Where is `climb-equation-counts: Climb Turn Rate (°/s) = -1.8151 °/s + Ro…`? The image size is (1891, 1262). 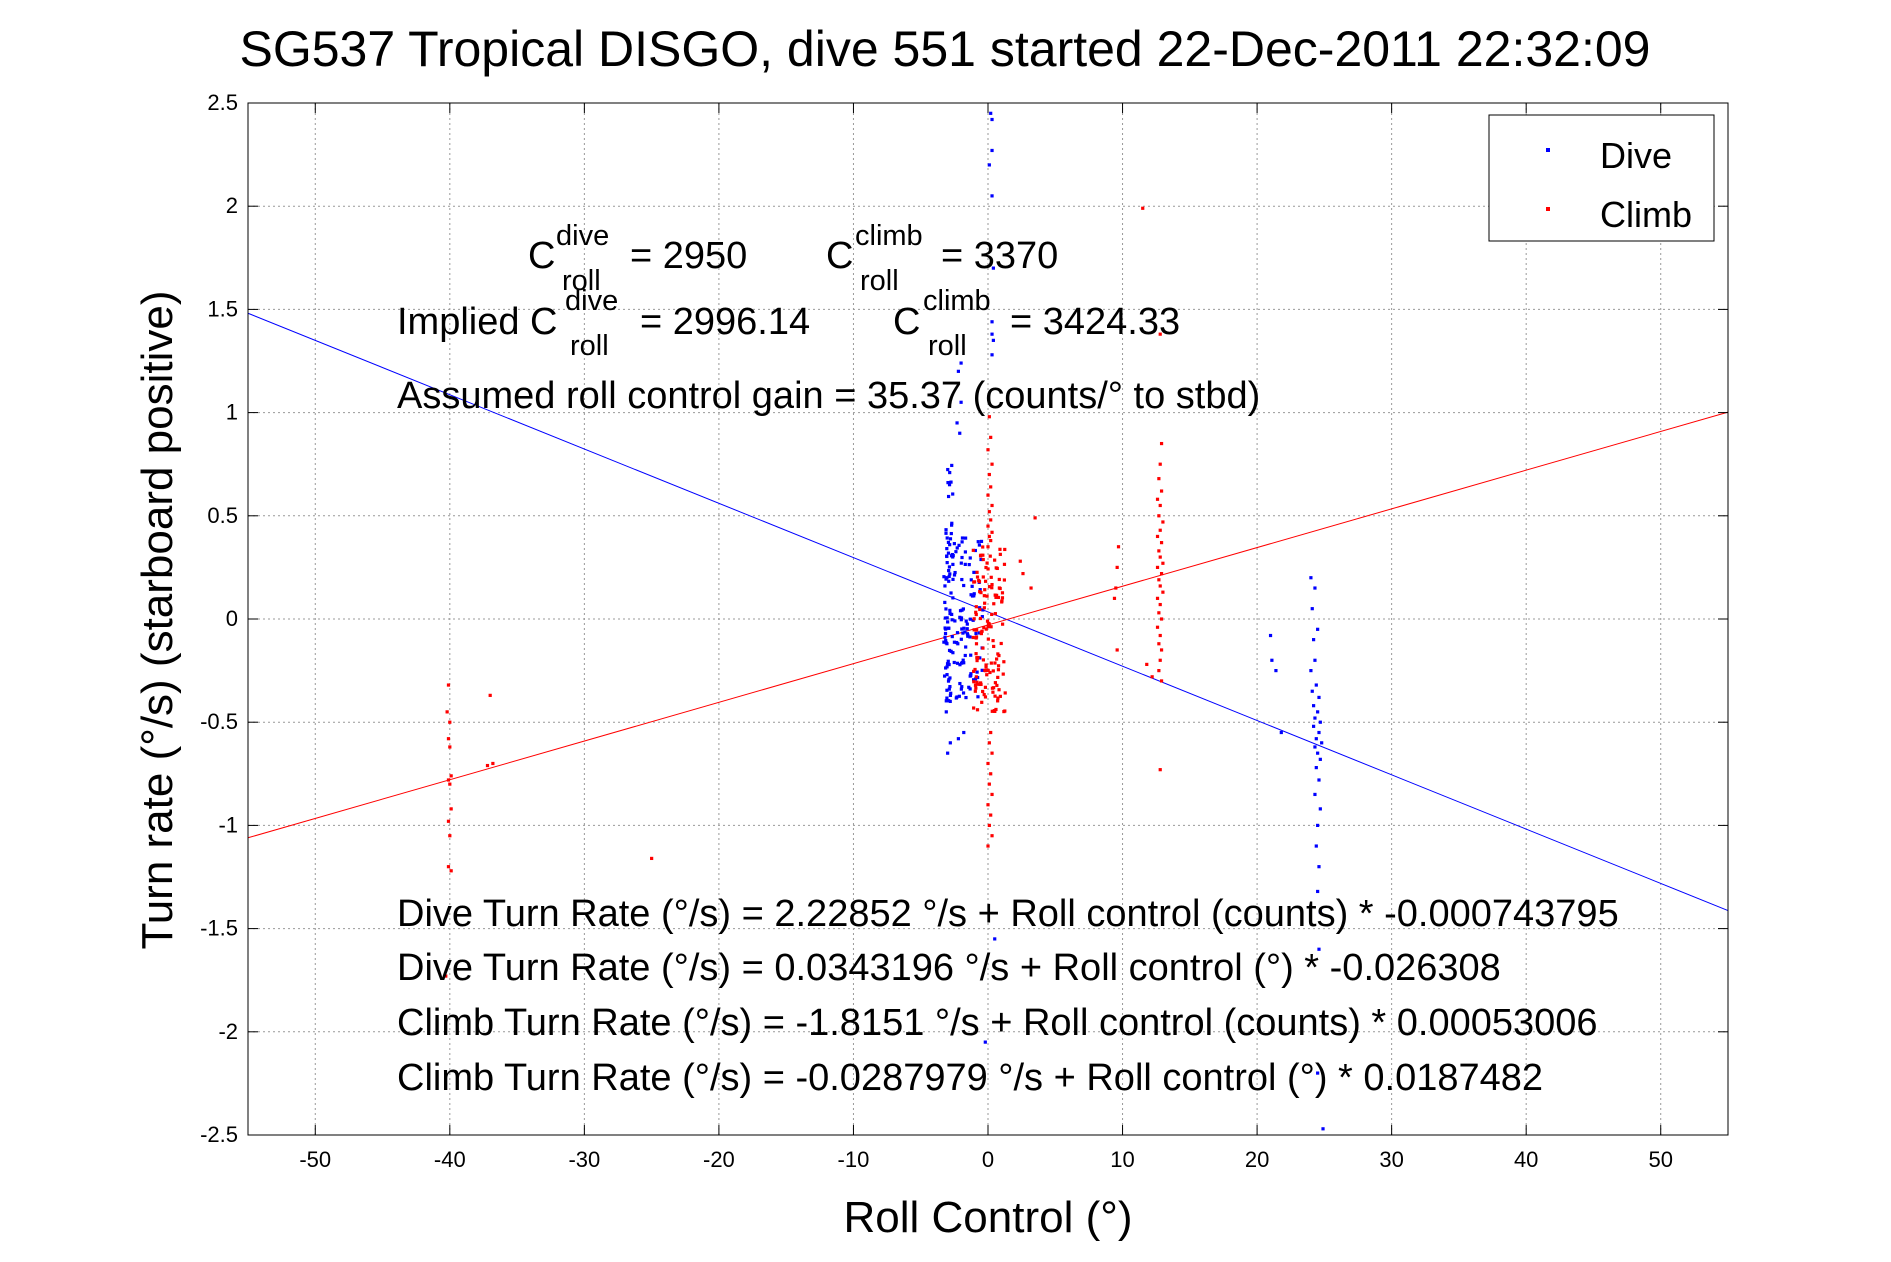
climb-equation-counts: Climb Turn Rate (°/s) = -1.8151 °/s + Ro… is located at coordinates (997, 1023).